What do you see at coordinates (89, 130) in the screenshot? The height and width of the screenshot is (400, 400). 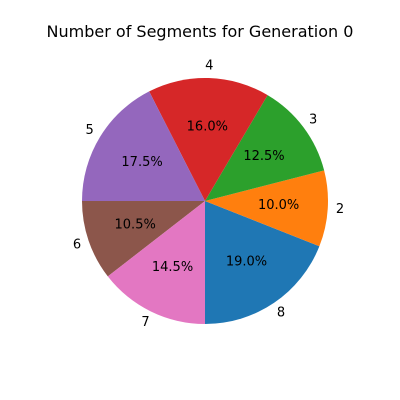 I see `pie-slice-category-label: 5` at bounding box center [89, 130].